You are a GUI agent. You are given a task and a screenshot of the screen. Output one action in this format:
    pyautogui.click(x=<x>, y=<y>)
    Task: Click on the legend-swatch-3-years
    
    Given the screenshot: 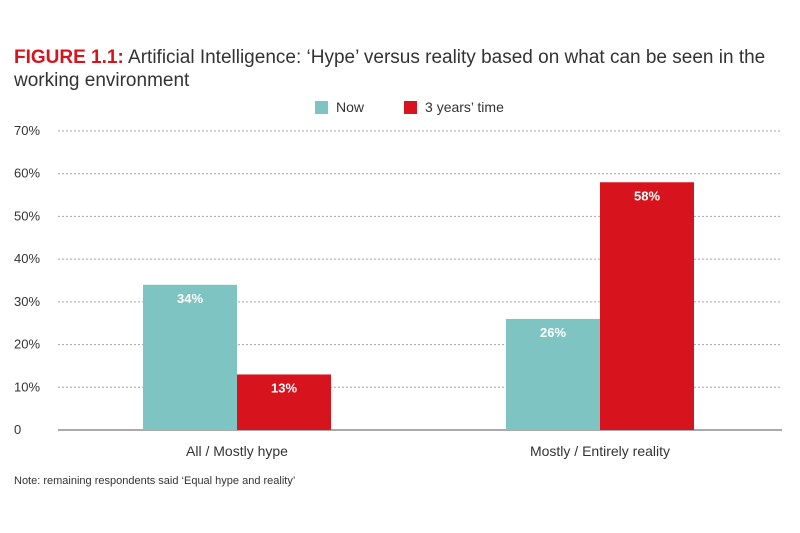 What is the action you would take?
    pyautogui.click(x=411, y=107)
    